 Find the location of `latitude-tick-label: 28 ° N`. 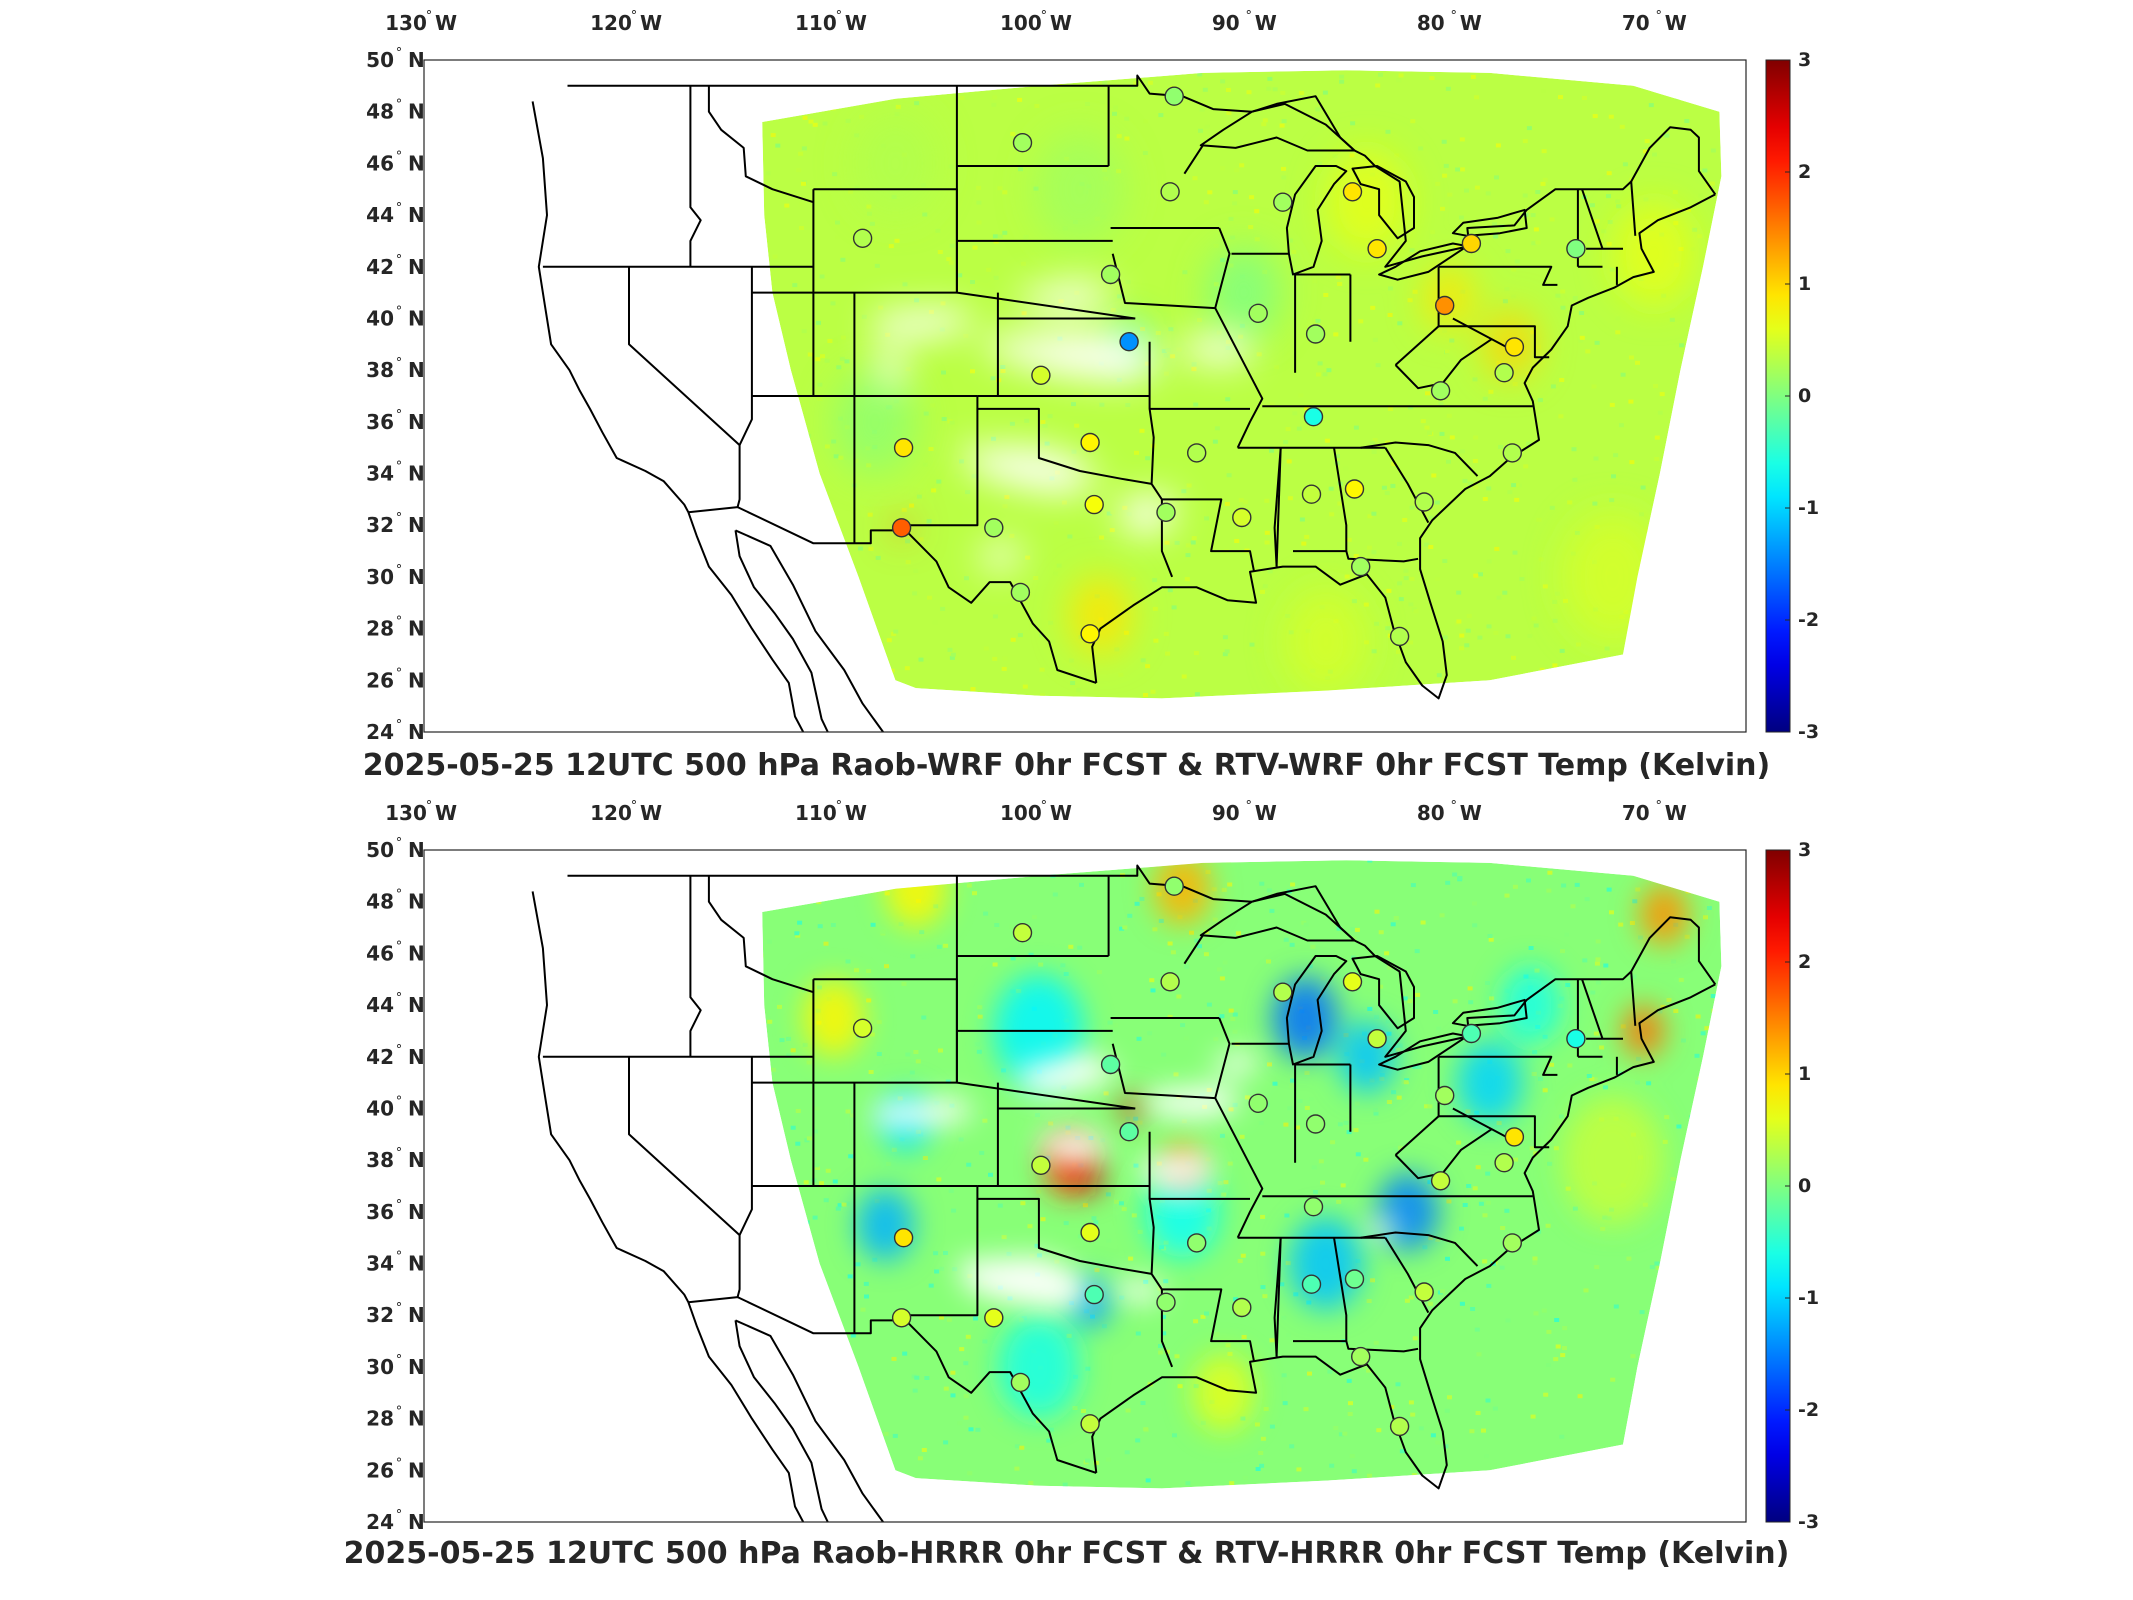

latitude-tick-label: 28 ° N is located at coordinates (395, 628).